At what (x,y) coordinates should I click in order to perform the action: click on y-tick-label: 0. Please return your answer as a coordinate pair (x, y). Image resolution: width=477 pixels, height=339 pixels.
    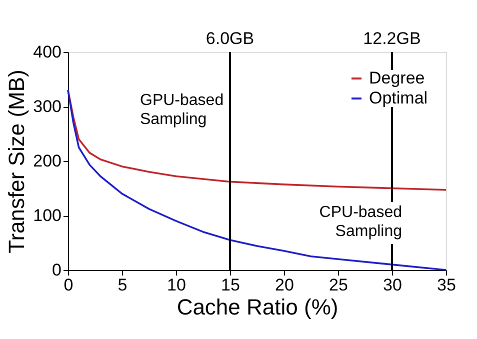
    Looking at the image, I should click on (57, 270).